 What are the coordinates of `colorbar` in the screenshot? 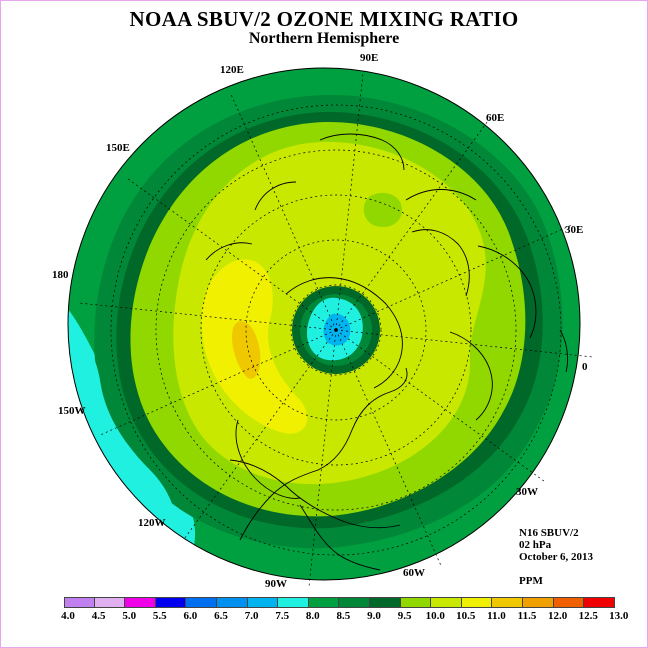 It's located at (339, 602).